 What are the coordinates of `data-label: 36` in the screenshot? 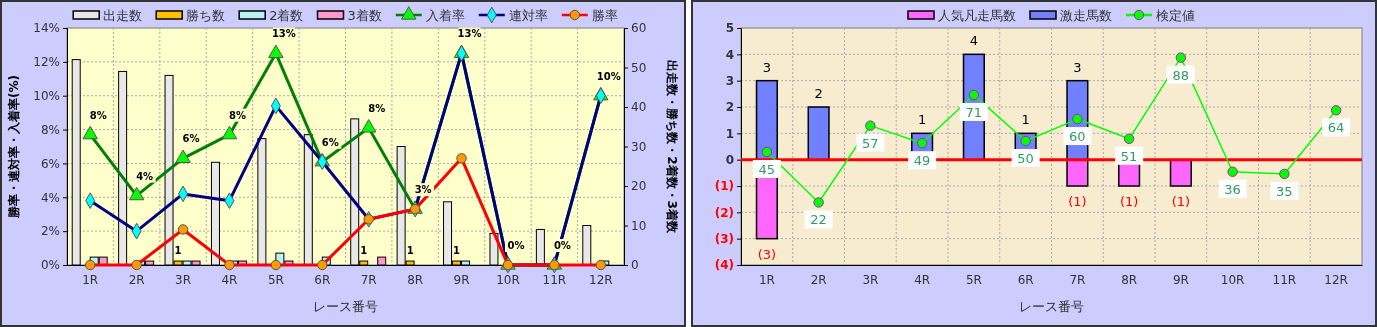 It's located at (1232, 189).